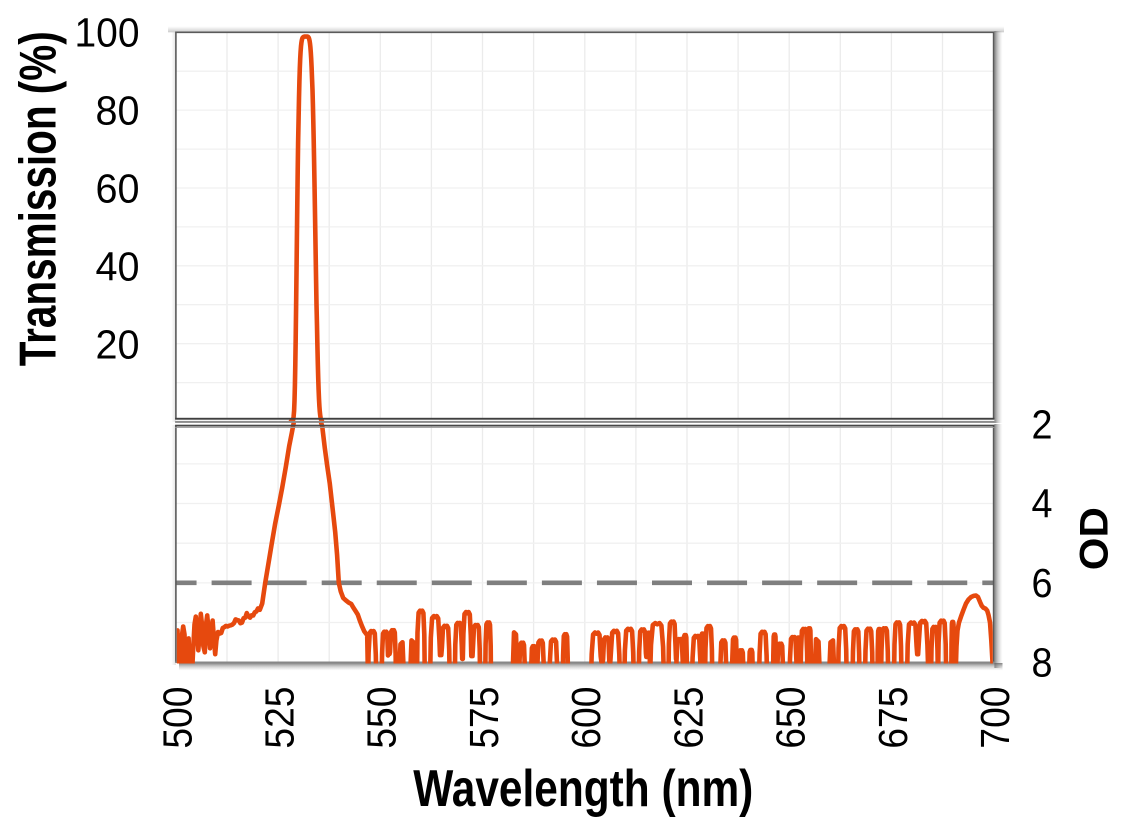  What do you see at coordinates (280, 718) in the screenshot?
I see `svg-text: 525` at bounding box center [280, 718].